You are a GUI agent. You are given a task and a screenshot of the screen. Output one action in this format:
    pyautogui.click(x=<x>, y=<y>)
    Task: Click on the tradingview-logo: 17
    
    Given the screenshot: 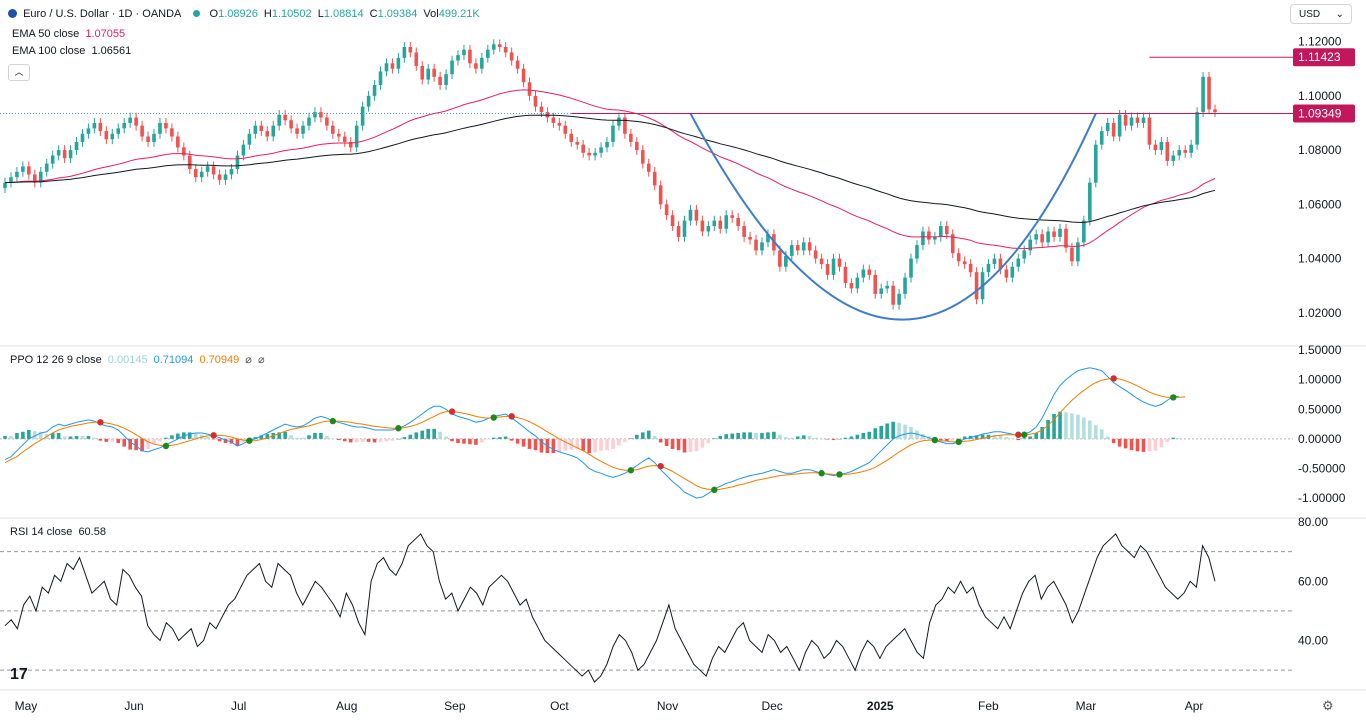 What is the action you would take?
    pyautogui.click(x=19, y=674)
    